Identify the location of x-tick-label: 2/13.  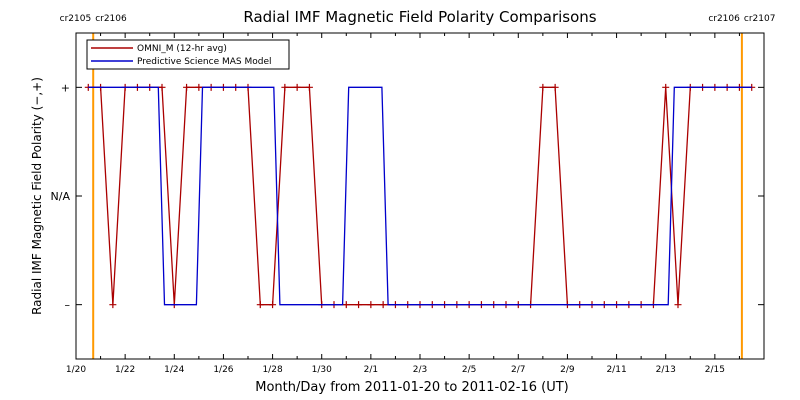
(666, 370).